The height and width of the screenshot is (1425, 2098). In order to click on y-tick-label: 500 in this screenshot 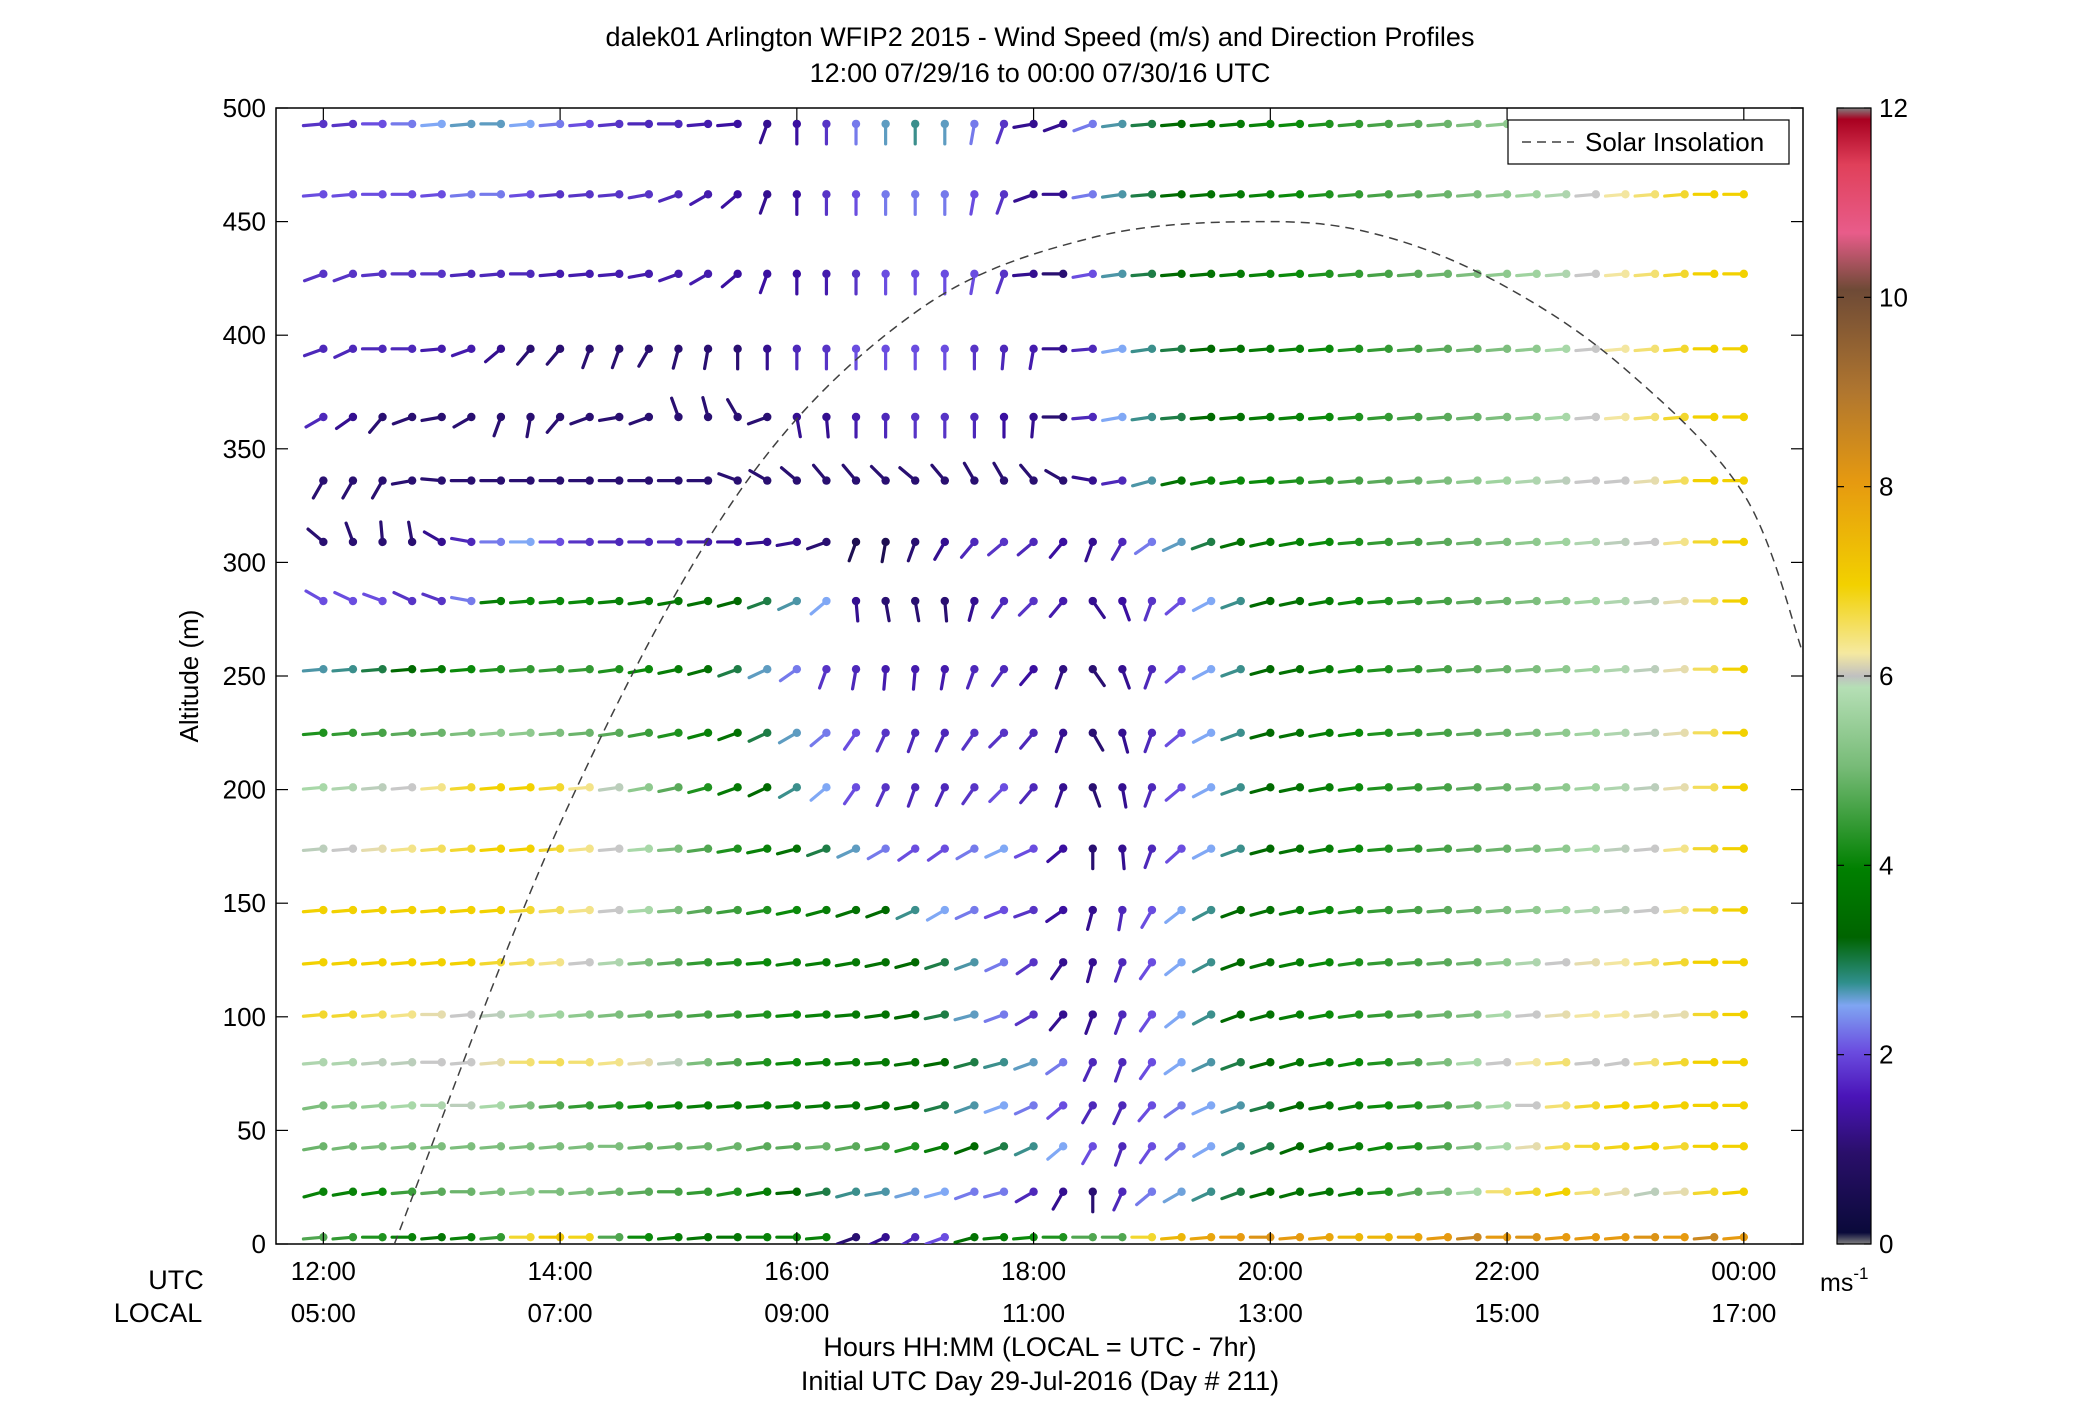, I will do `click(244, 108)`.